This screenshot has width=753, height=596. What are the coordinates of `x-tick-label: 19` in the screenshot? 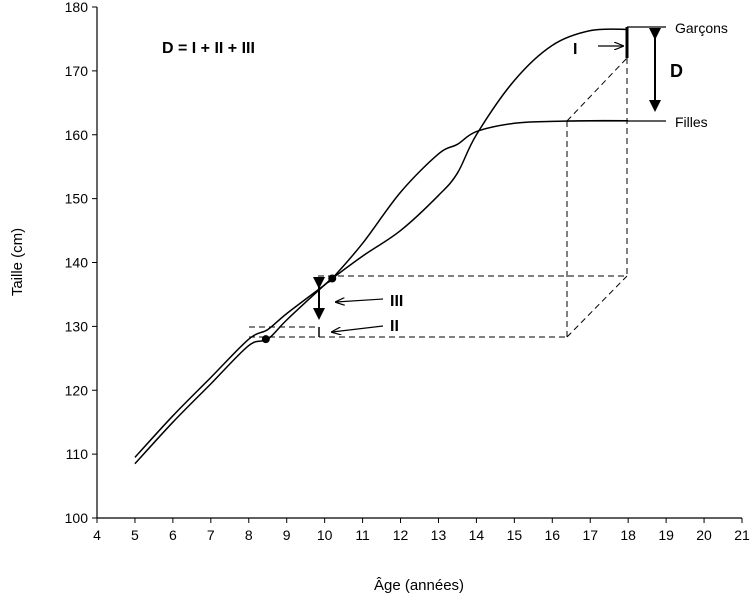 It's located at (666, 535).